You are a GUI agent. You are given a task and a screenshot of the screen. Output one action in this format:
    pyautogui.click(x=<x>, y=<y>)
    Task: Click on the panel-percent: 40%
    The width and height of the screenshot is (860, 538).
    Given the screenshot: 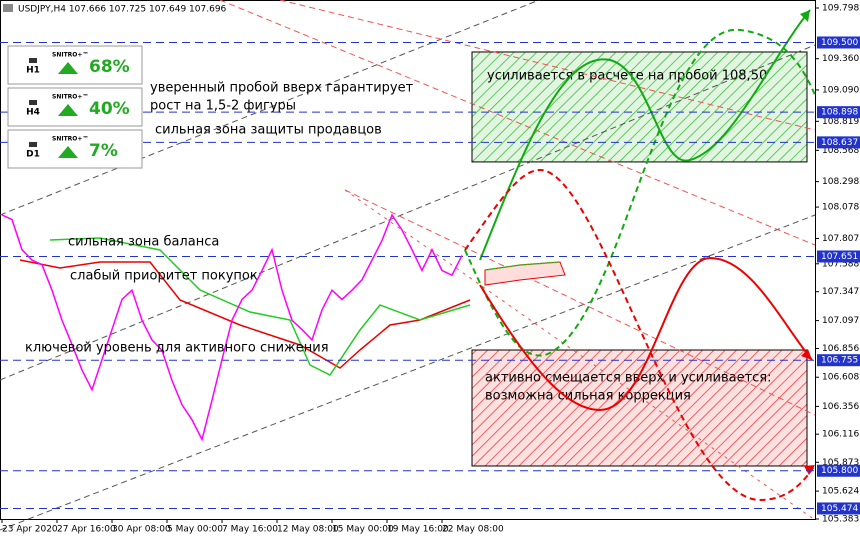 What is the action you would take?
    pyautogui.click(x=109, y=109)
    